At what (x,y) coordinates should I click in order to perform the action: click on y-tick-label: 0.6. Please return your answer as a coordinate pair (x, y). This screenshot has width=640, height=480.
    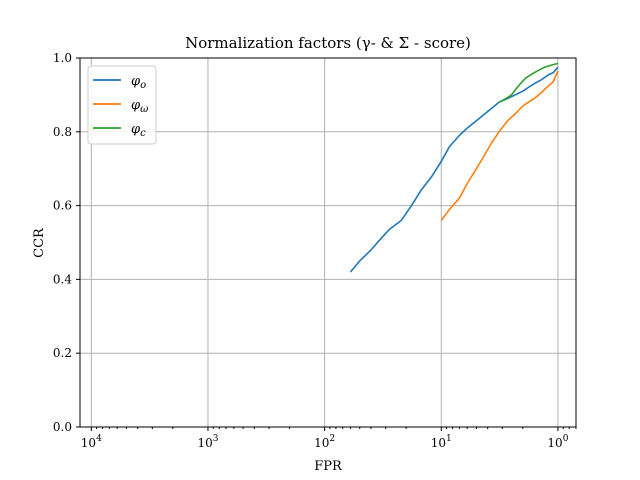
    Looking at the image, I should click on (62, 206).